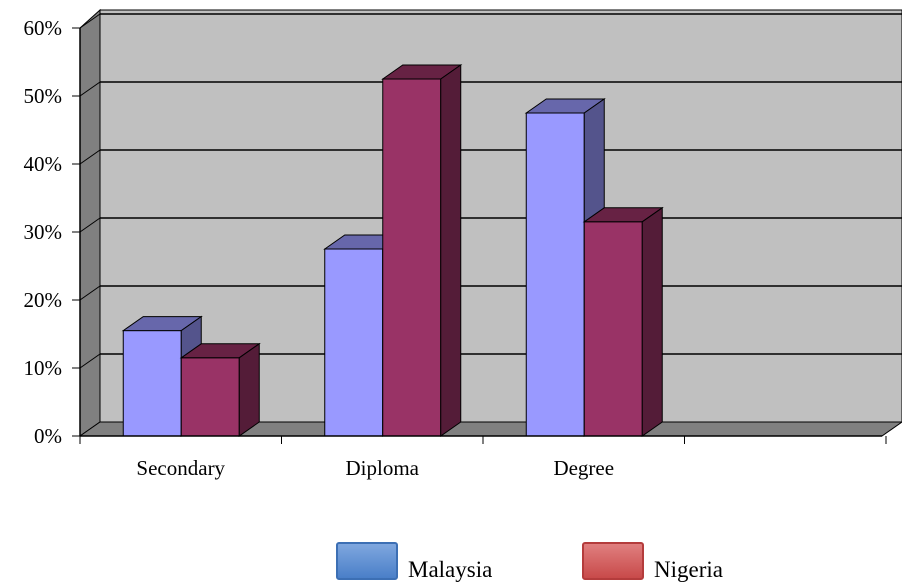 Image resolution: width=902 pixels, height=583 pixels. I want to click on x-axis-labels: Secondary Diploma Degree, so click(375, 468).